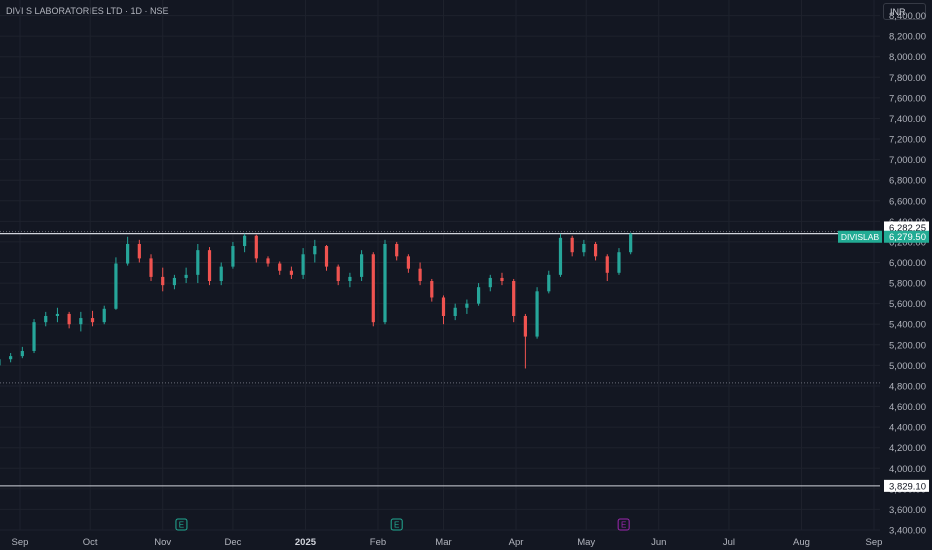  I want to click on y-tick-label: 3,600.00, so click(907, 510).